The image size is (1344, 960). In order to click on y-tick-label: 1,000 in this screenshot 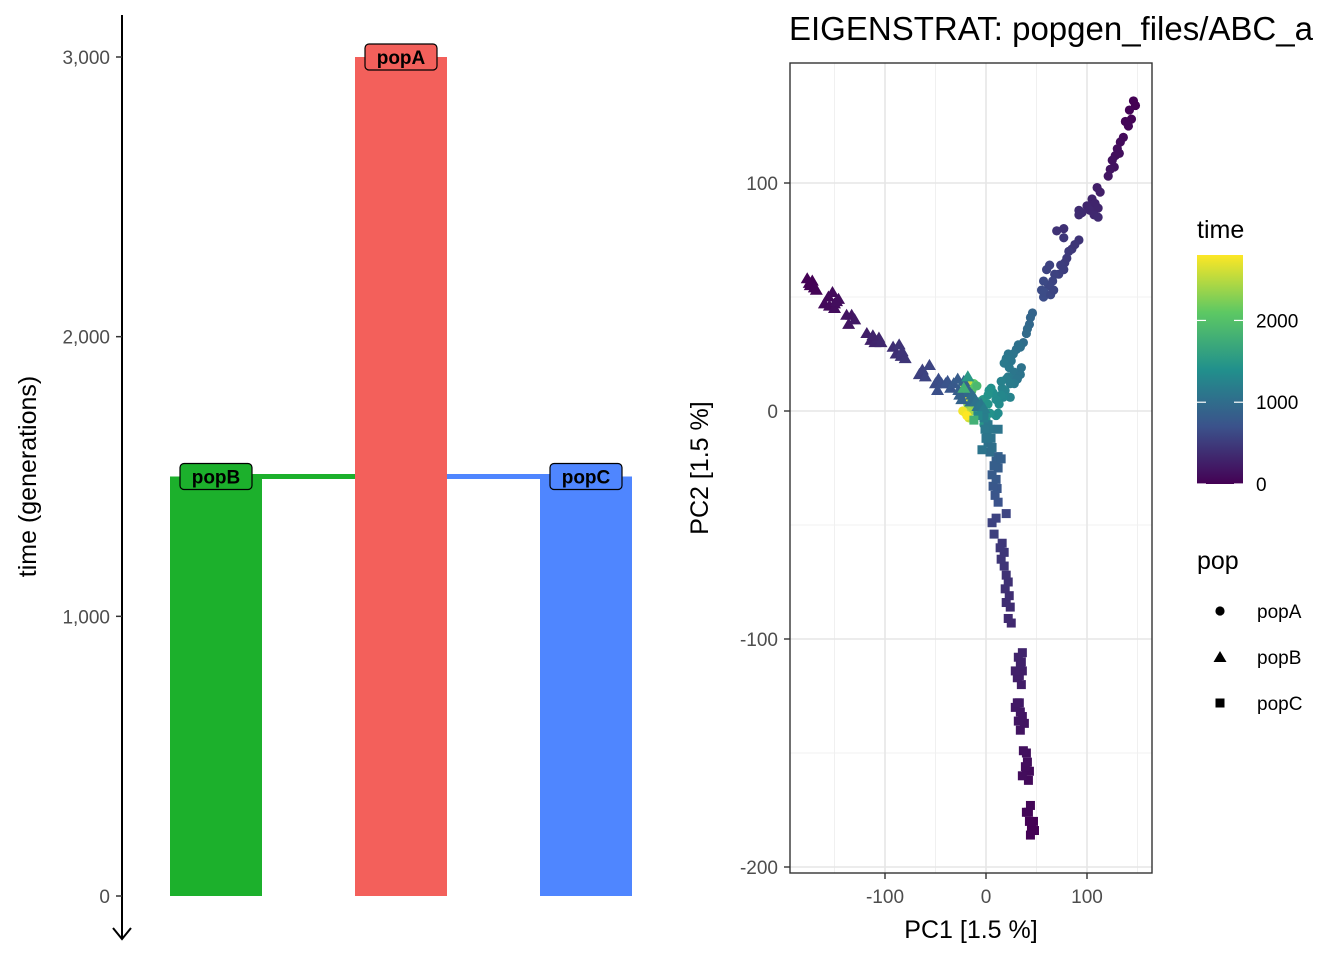, I will do `click(86, 617)`.